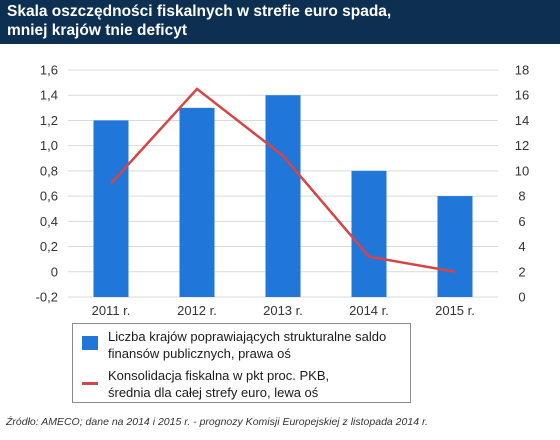 This screenshot has width=560, height=440. I want to click on left-tick-label: 0, so click(54, 271).